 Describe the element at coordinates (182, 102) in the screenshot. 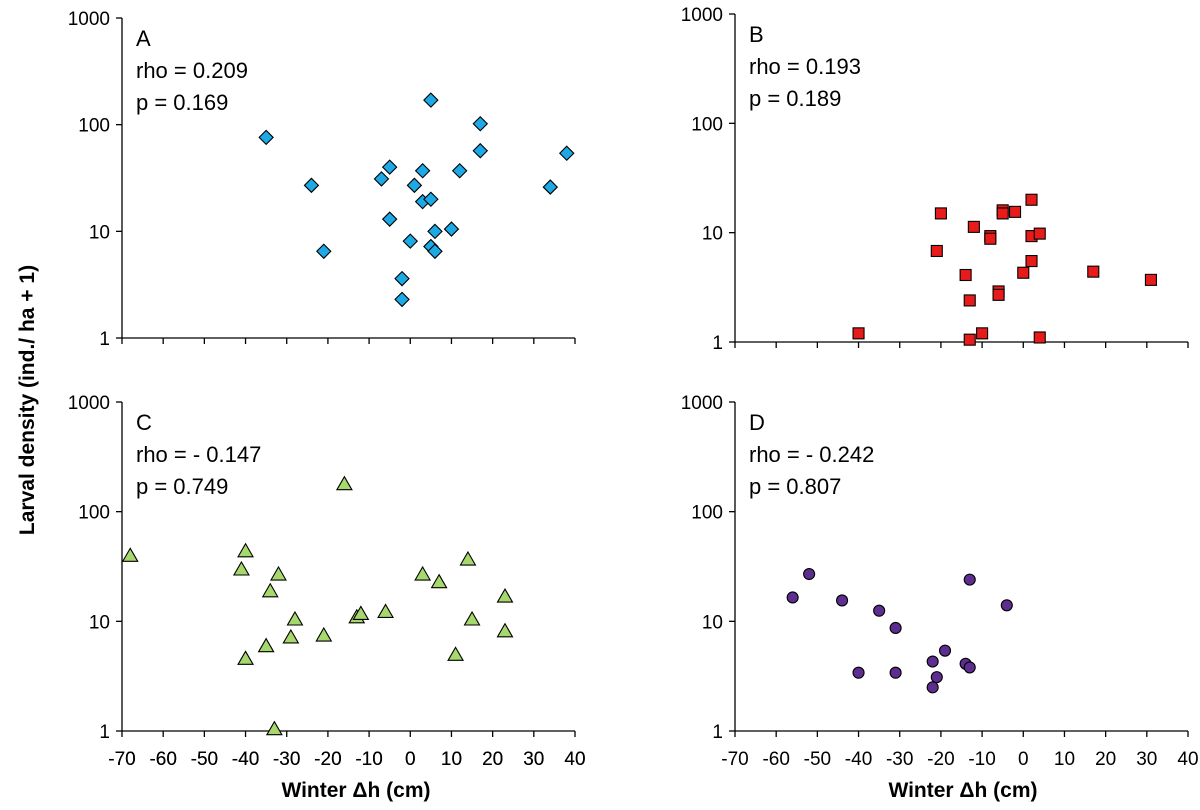

I see `p-annotation: p = 0.169` at that location.